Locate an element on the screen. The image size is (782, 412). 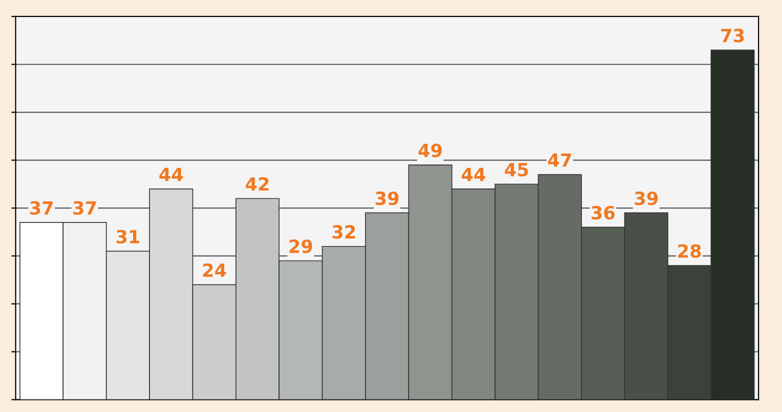
data-label: 73 is located at coordinates (732, 35).